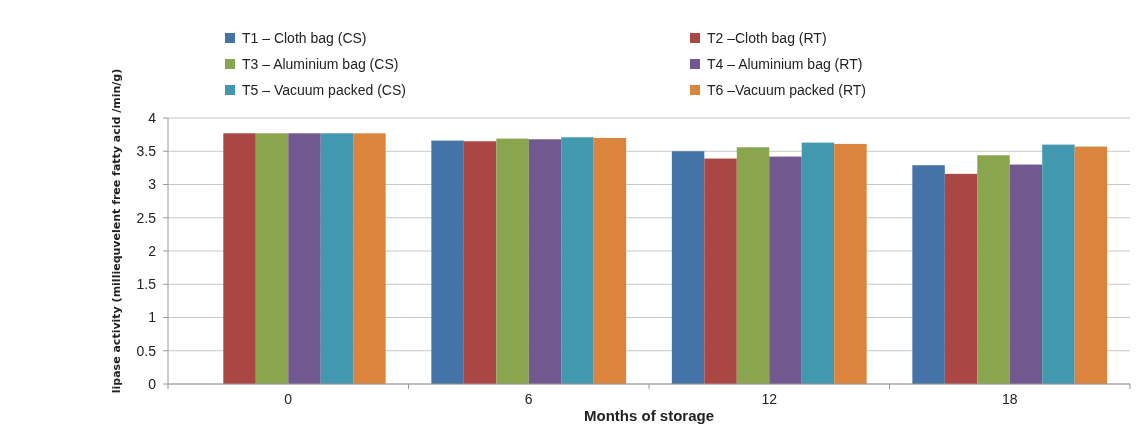  What do you see at coordinates (146, 151) in the screenshot?
I see `y-tick-label: 3.5` at bounding box center [146, 151].